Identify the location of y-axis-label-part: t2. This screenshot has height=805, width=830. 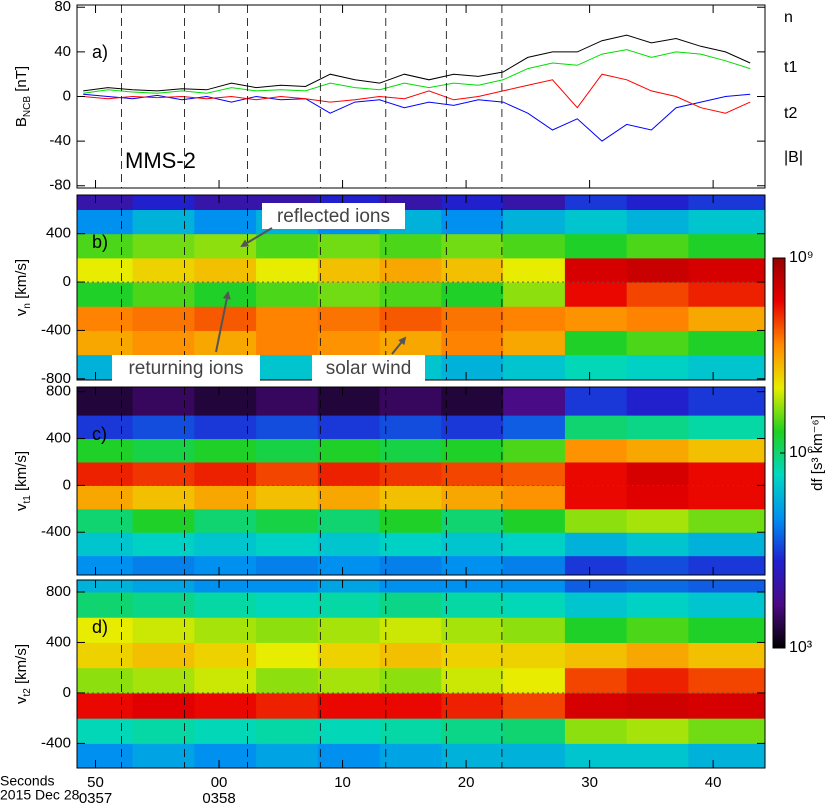
(27, 692).